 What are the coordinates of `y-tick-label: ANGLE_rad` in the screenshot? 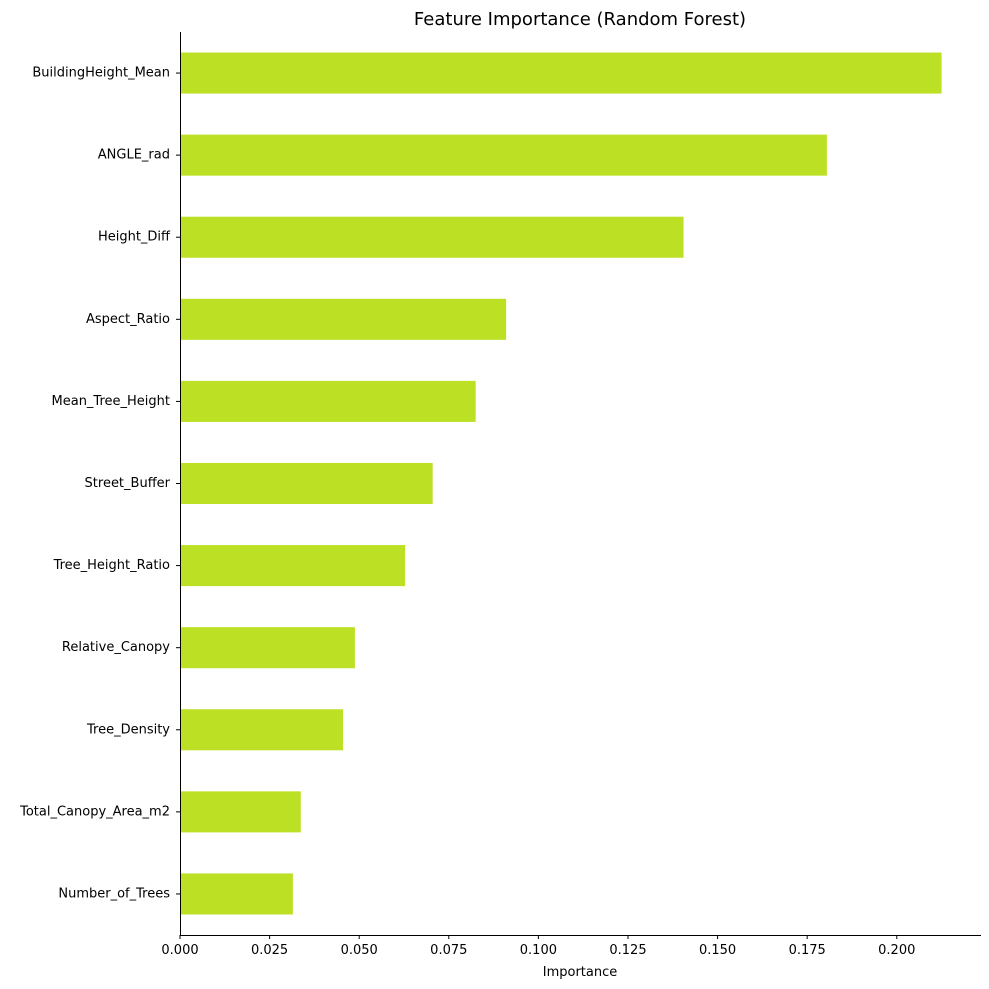 It's located at (134, 155).